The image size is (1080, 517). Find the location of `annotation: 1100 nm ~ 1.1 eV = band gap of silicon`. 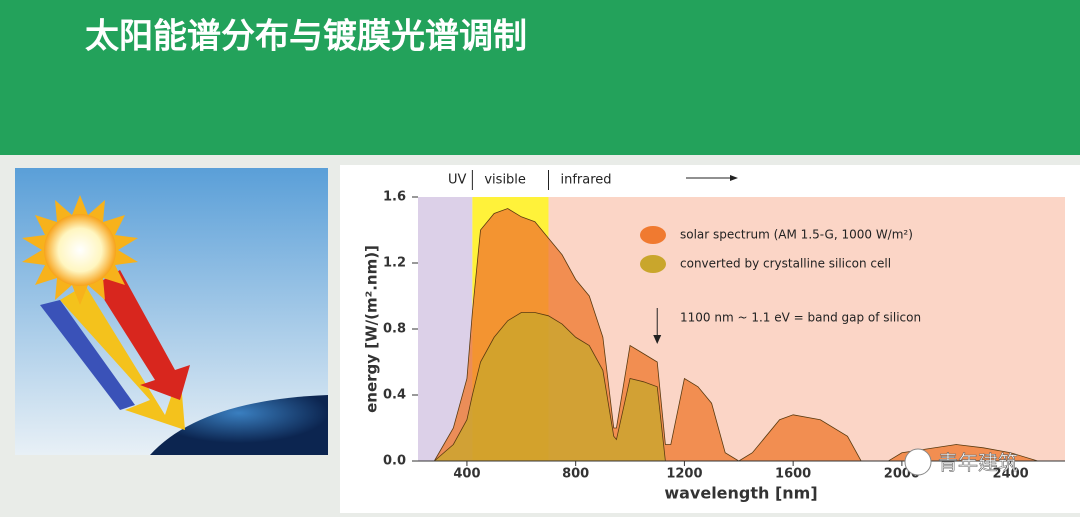

annotation: 1100 nm ~ 1.1 eV = band gap of silicon is located at coordinates (800, 318).